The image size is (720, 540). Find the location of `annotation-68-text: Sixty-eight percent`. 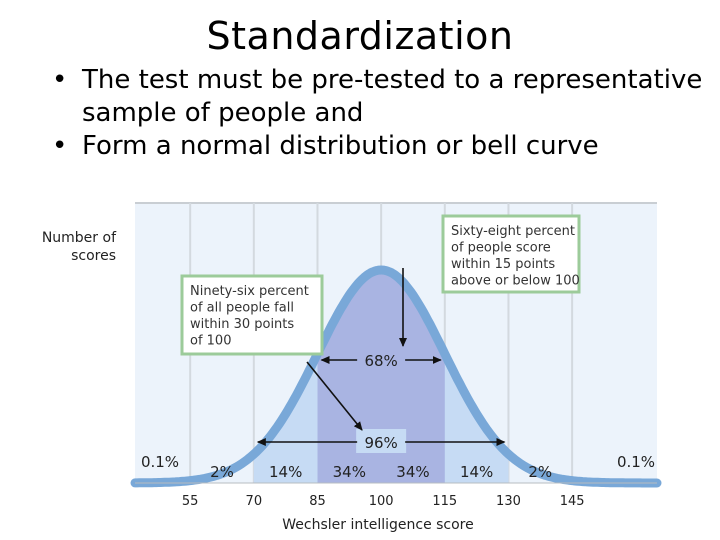

annotation-68-text: Sixty-eight percent is located at coordinates (513, 231).